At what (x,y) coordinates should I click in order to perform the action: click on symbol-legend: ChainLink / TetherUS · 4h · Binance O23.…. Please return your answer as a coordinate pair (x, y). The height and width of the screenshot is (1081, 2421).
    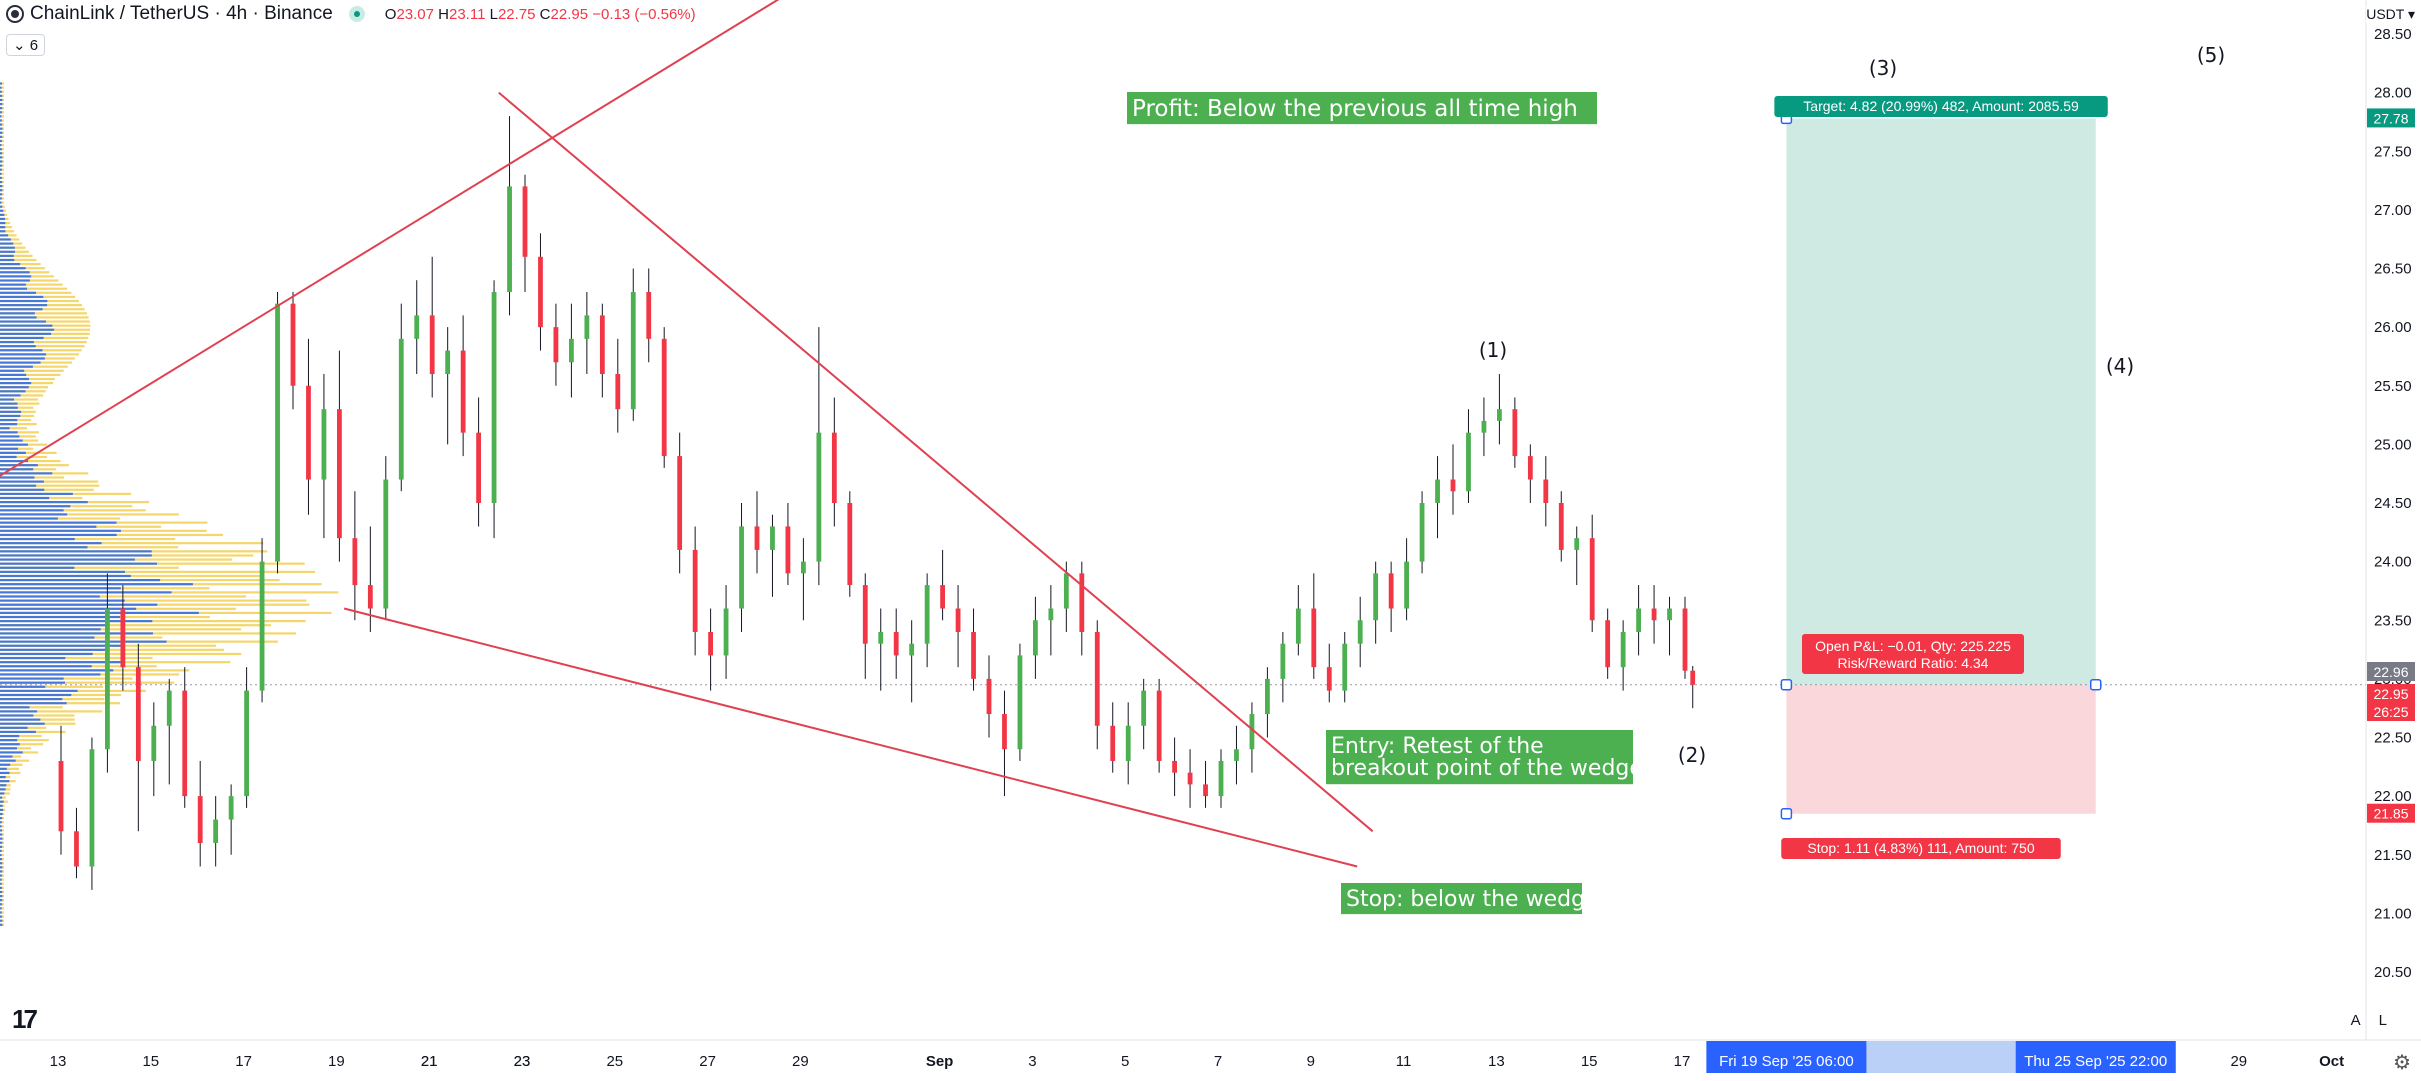
    Looking at the image, I should click on (351, 14).